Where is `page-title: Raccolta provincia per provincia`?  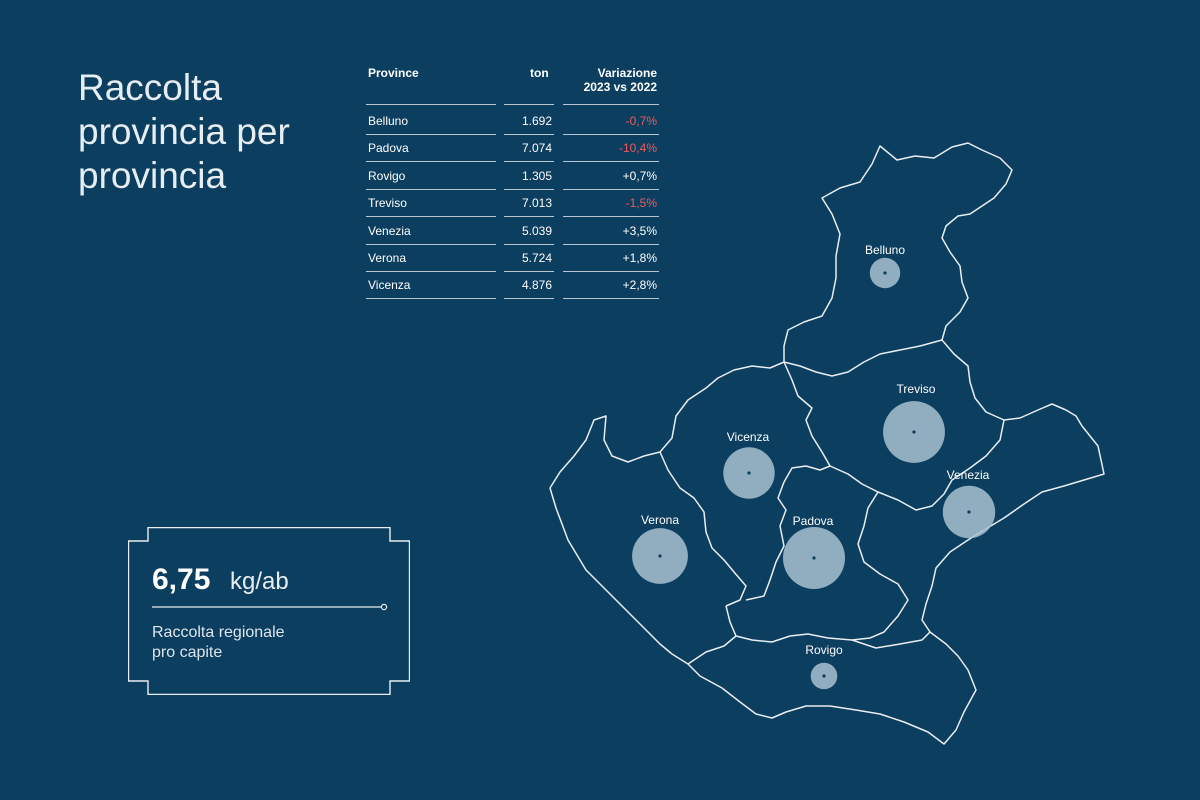
page-title: Raccolta provincia per provincia is located at coordinates (228, 132).